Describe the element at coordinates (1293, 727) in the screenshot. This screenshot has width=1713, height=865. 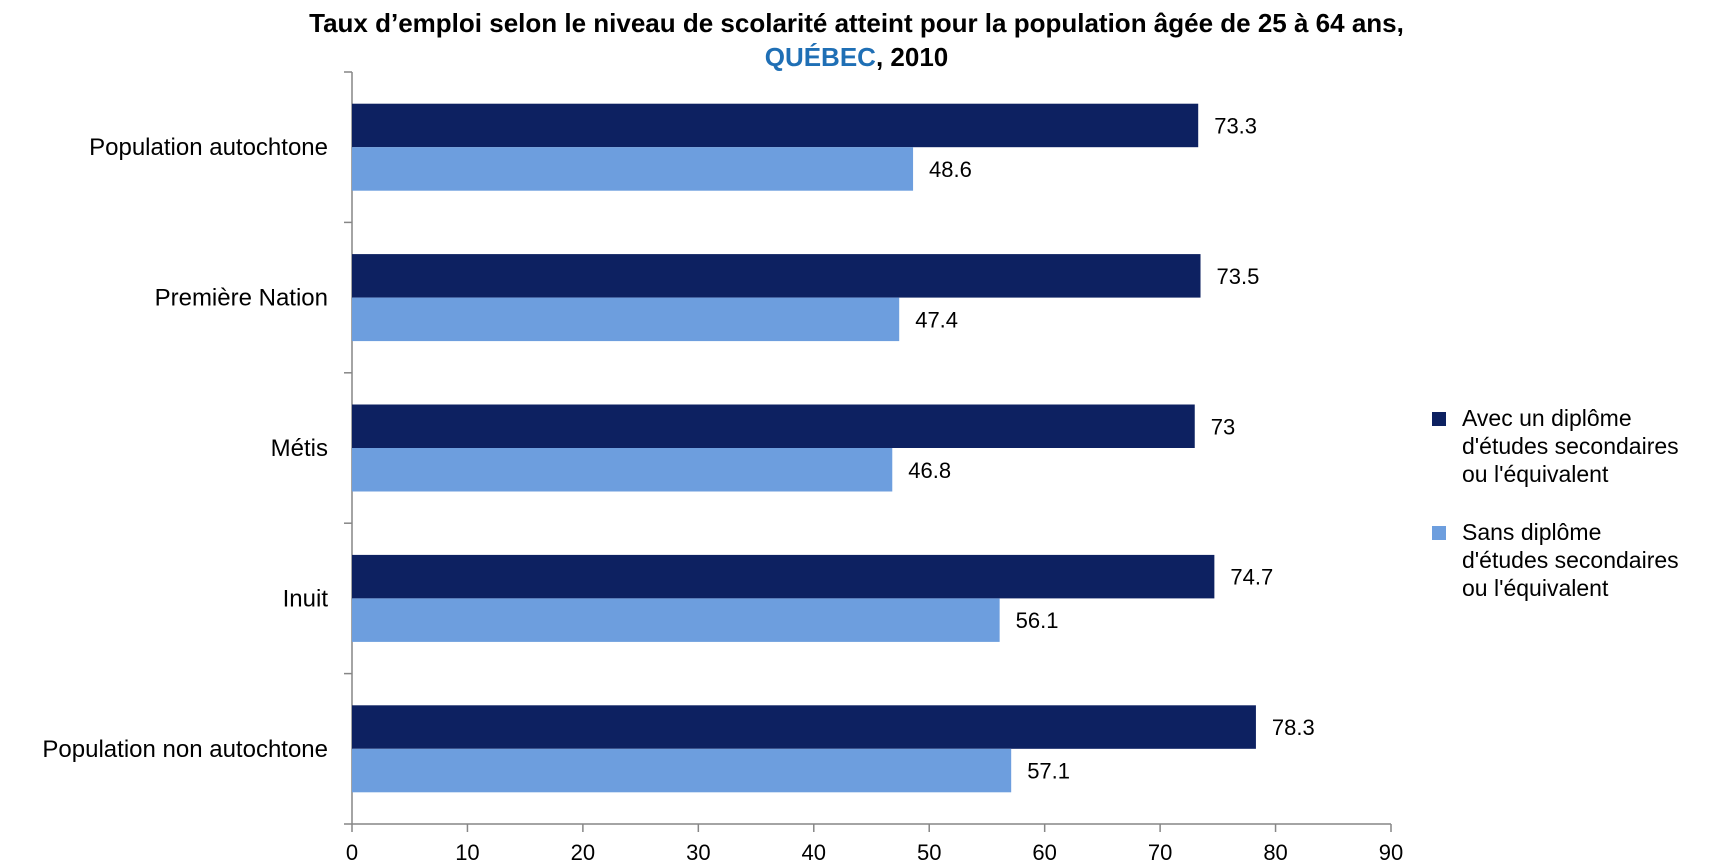
I see `data-label: 78.3` at that location.